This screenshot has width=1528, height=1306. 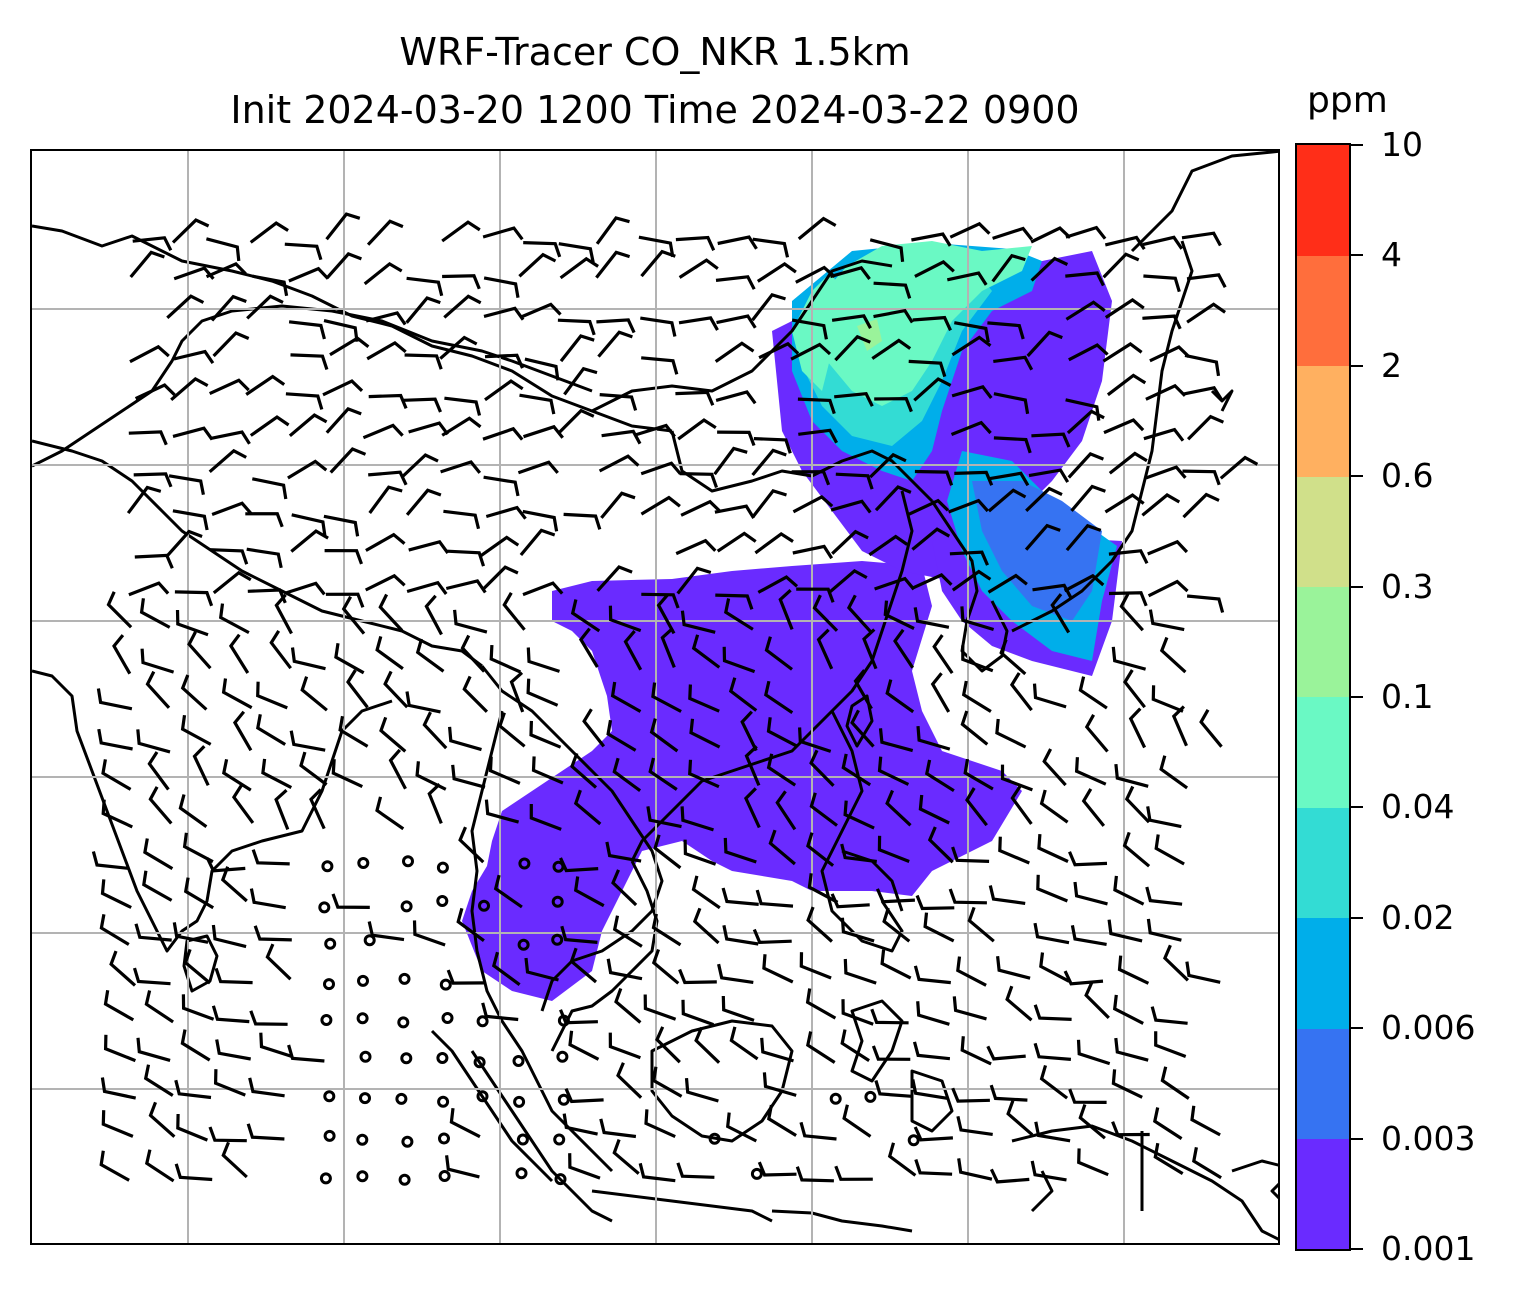 What do you see at coordinates (1037, 551) in the screenshot?
I see `tracer-plume-region` at bounding box center [1037, 551].